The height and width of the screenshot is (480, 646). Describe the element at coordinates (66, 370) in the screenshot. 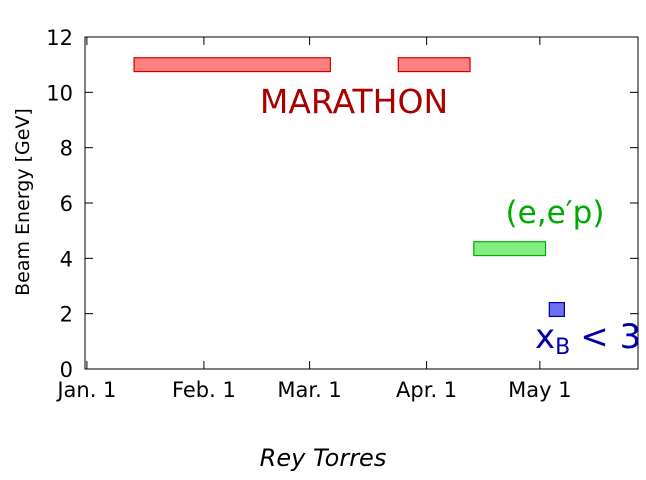

I see `y-tick-label: 0` at that location.